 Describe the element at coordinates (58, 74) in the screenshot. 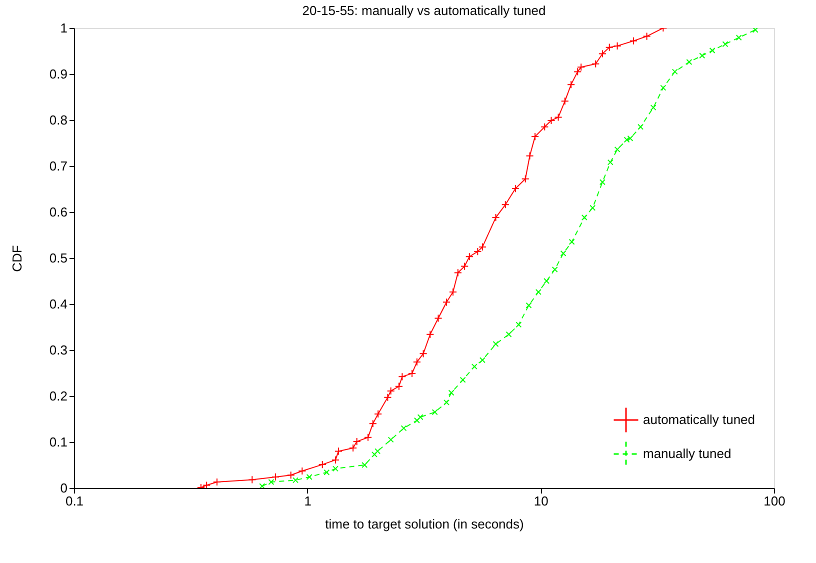

I see `y-tick-label: 0.9` at that location.